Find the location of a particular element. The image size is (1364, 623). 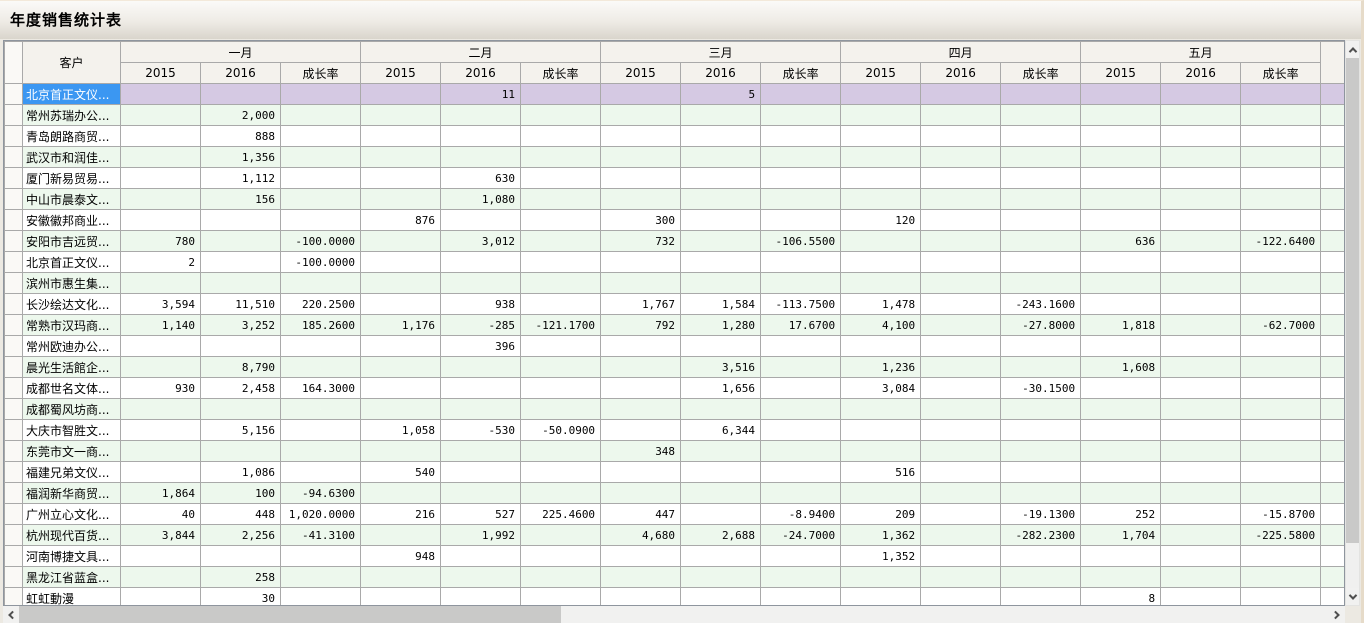

grid-cell: 1,656 is located at coordinates (721, 388).